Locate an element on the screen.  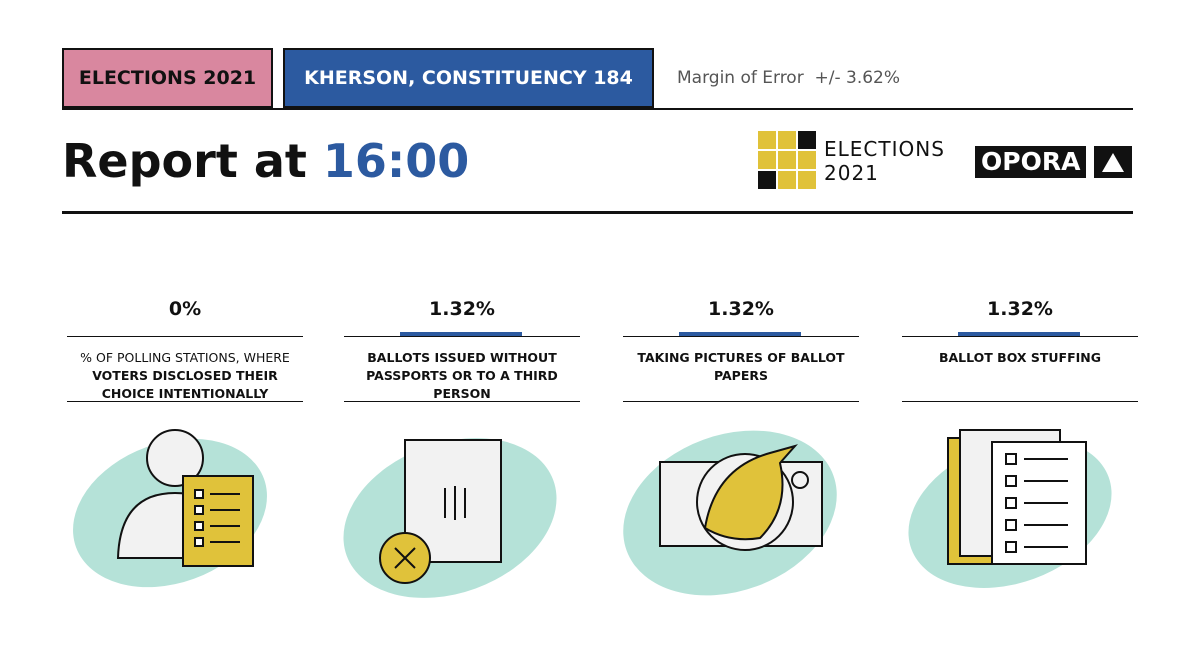
opora-text: OPORA is located at coordinates (1031, 161).